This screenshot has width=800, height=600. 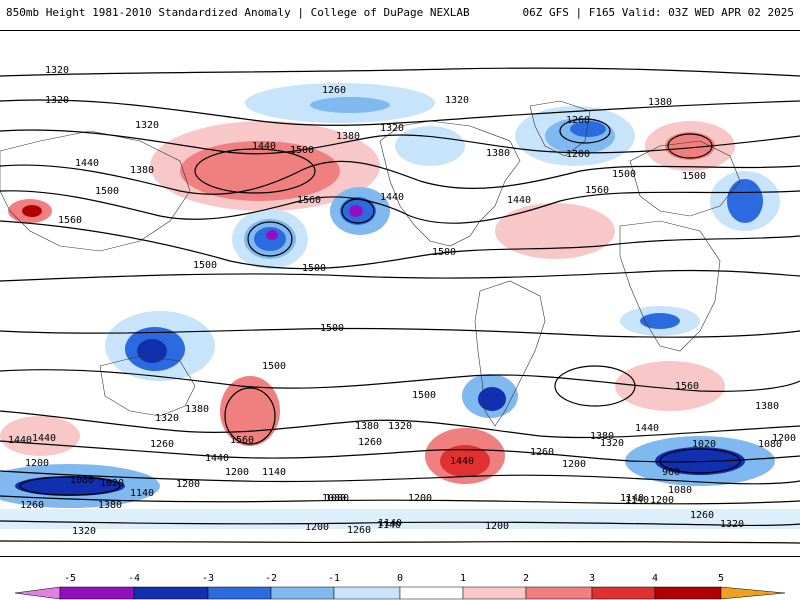 I want to click on legend-segment-neg4-neg3, so click(x=171, y=593).